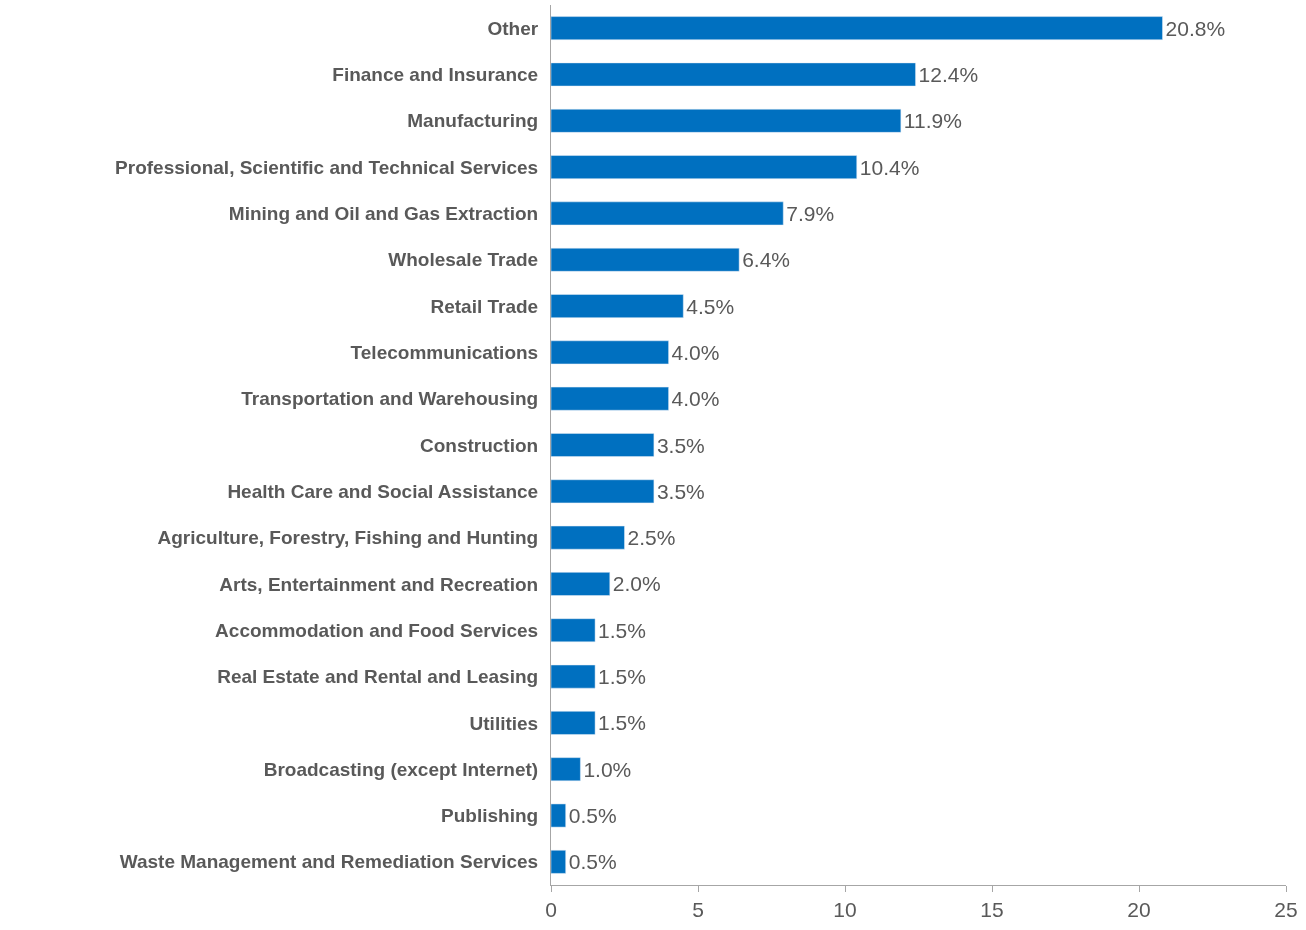 The height and width of the screenshot is (930, 1306). What do you see at coordinates (651, 538) in the screenshot?
I see `data-label: 2.5%` at bounding box center [651, 538].